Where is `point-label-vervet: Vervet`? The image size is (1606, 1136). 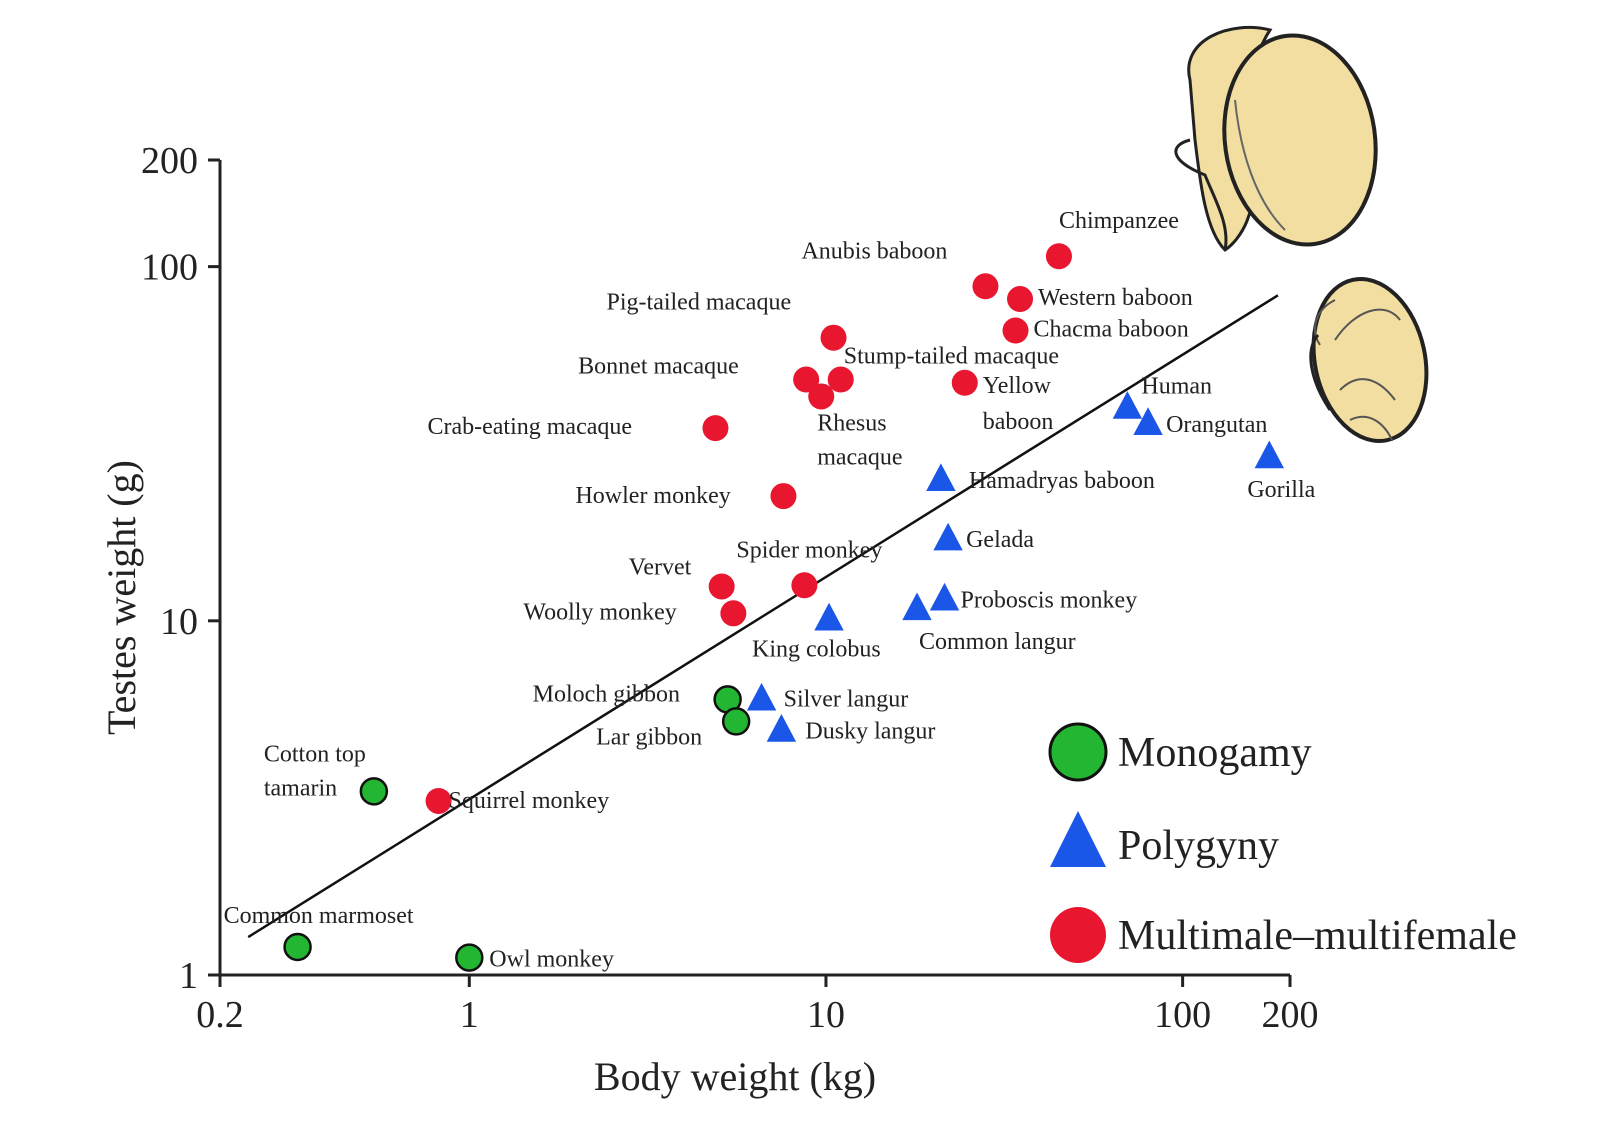
point-label-vervet: Vervet is located at coordinates (660, 567).